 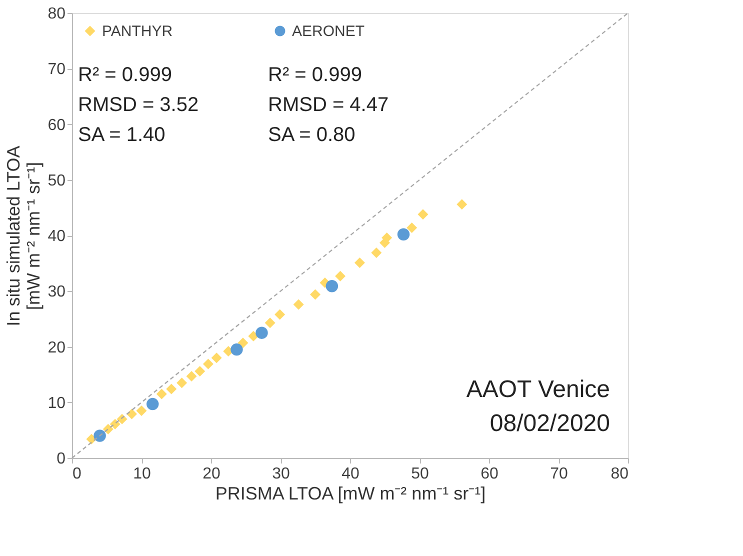 What do you see at coordinates (559, 474) in the screenshot?
I see `x-tick-label: 70` at bounding box center [559, 474].